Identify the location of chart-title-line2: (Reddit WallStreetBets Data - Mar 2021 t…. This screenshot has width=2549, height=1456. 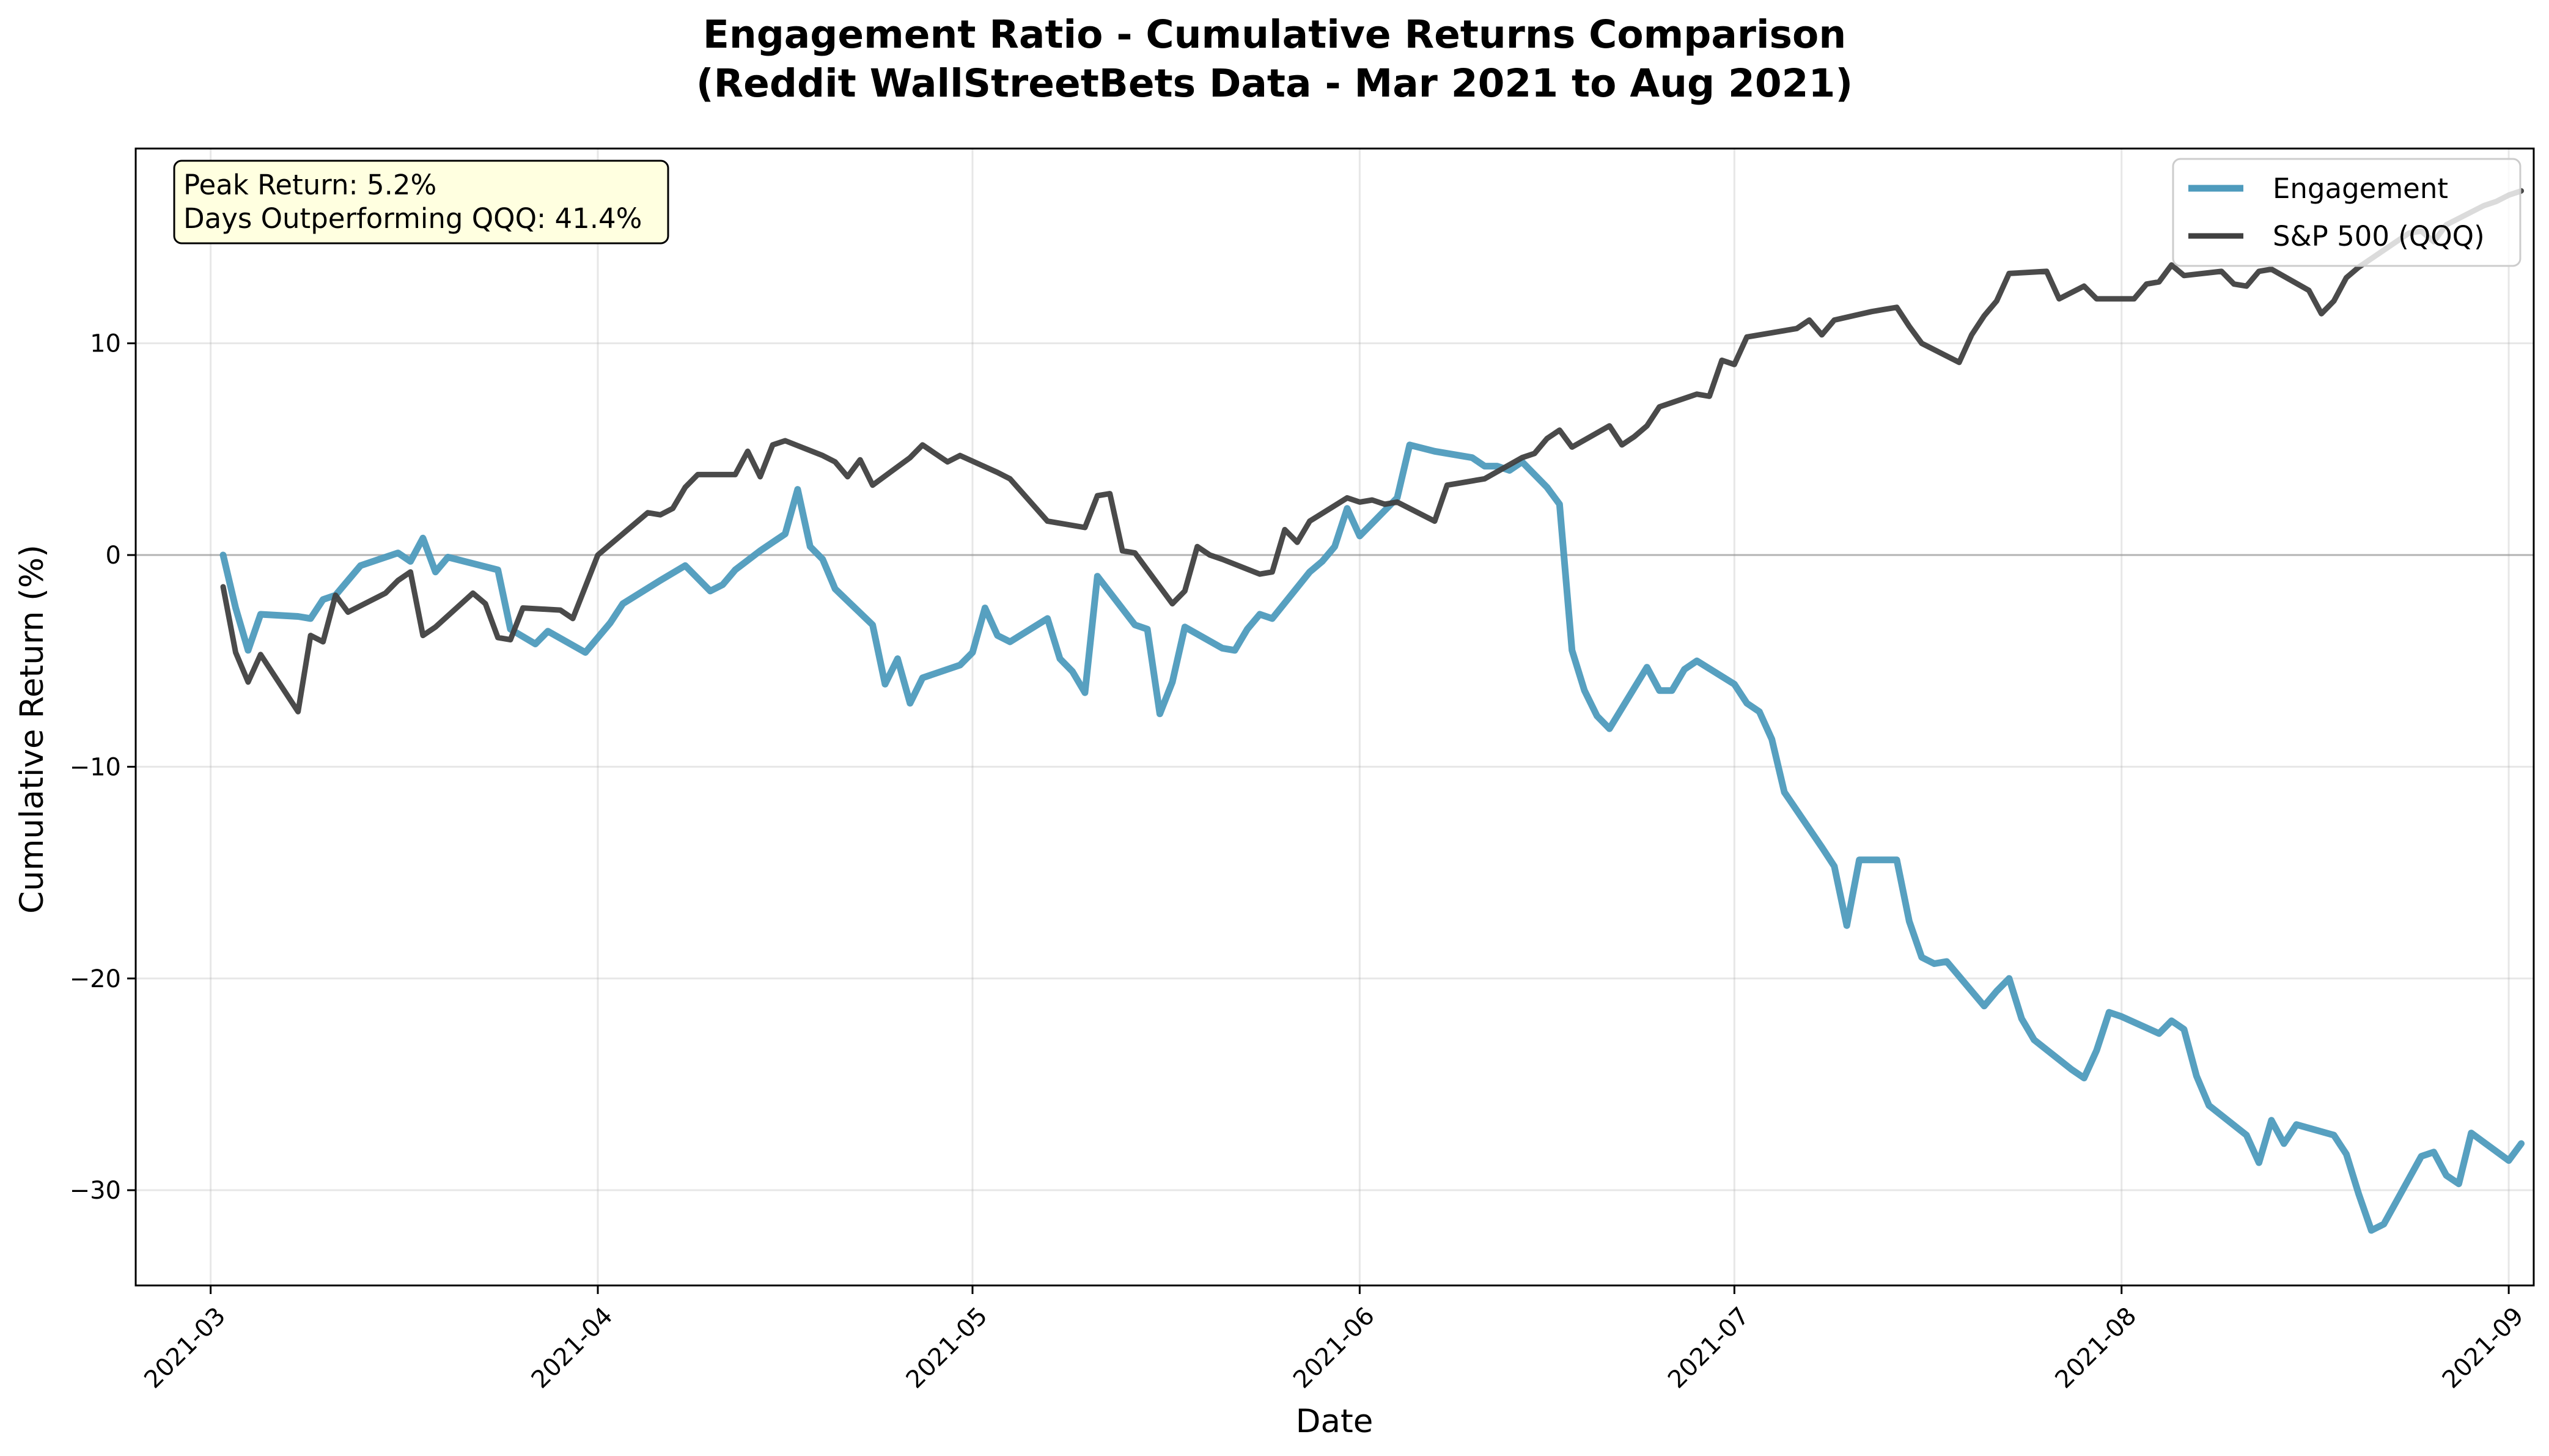
(1274, 83).